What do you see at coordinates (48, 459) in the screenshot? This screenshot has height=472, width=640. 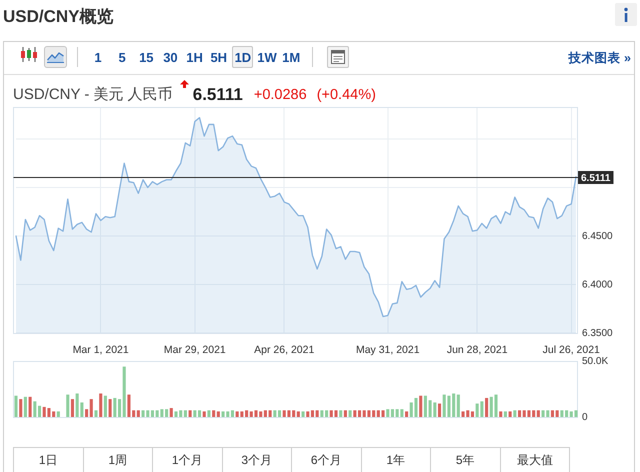 I see `button: 1日` at bounding box center [48, 459].